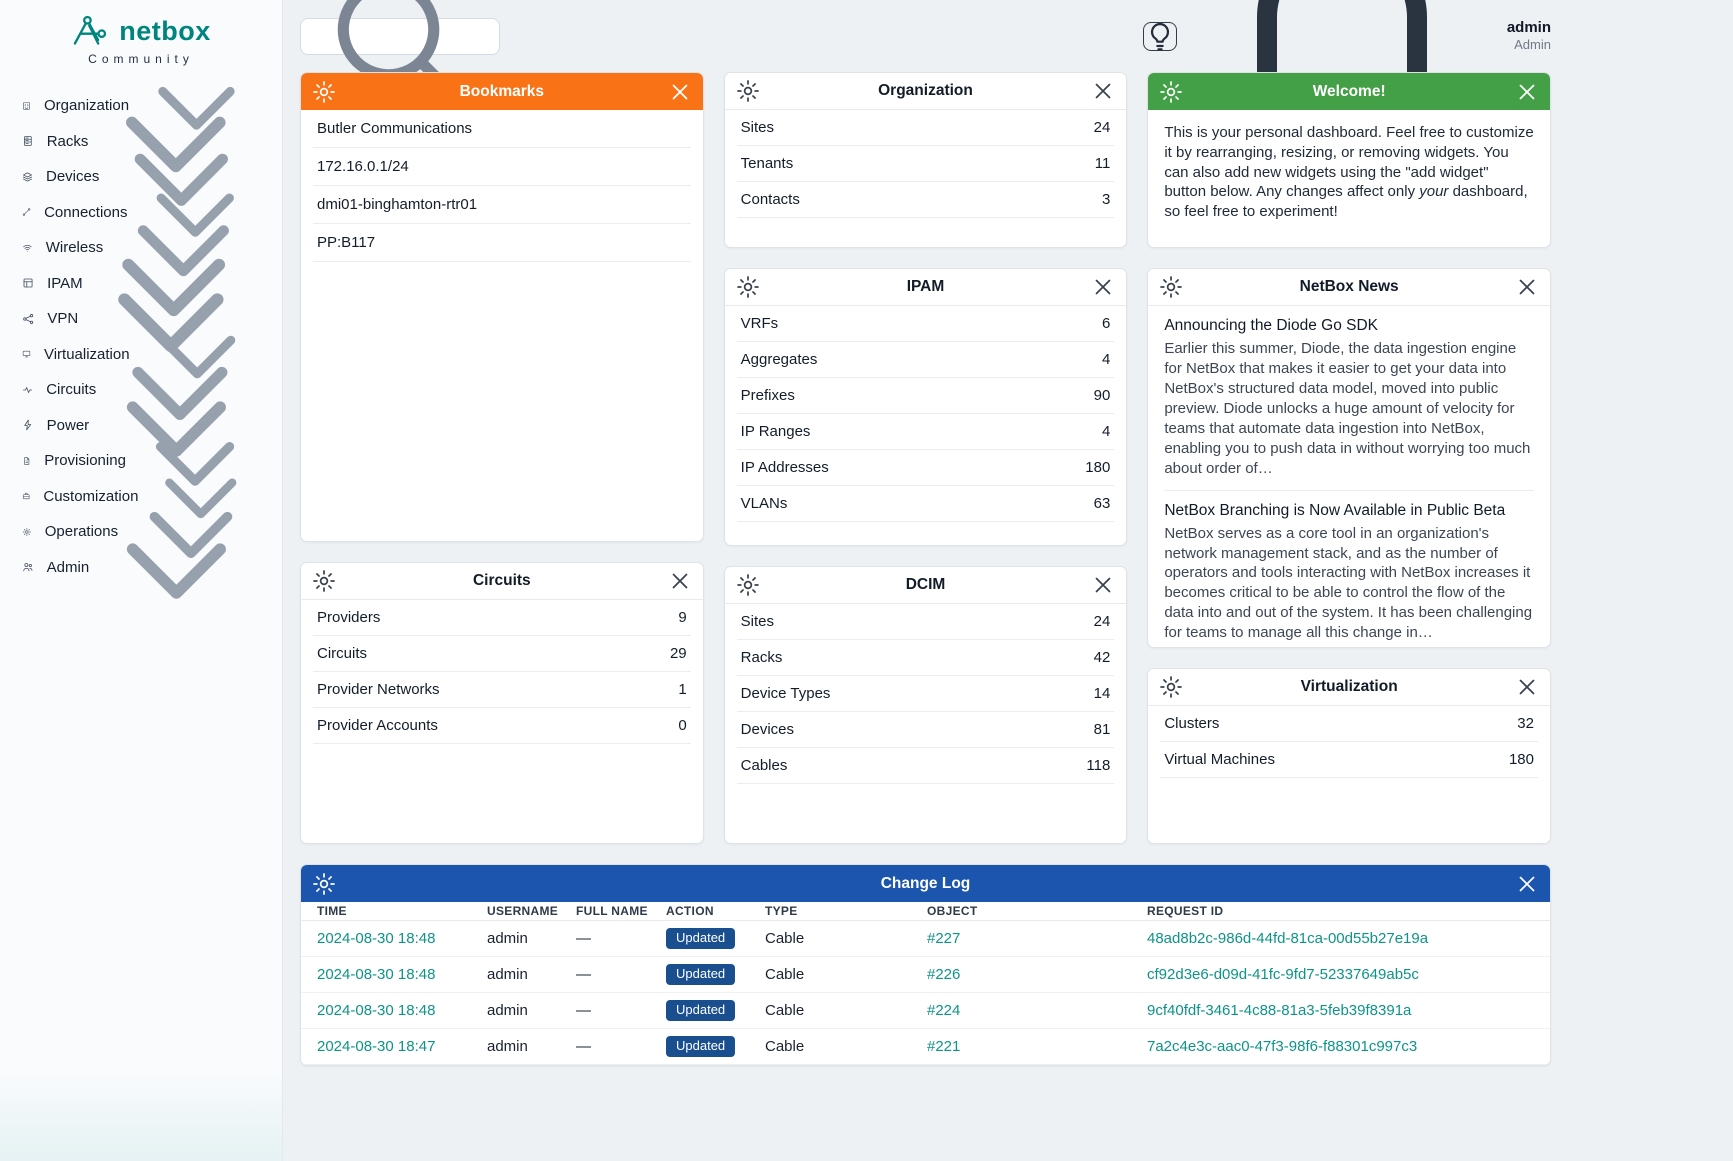  I want to click on stat-row: Devices 81, so click(925, 730).